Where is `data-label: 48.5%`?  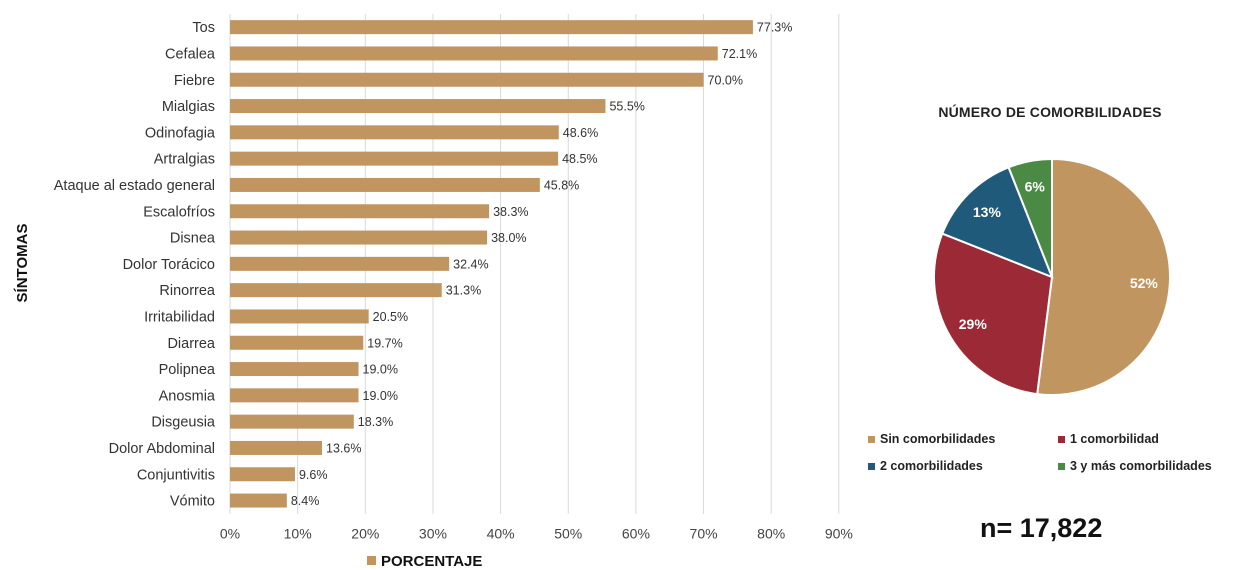
data-label: 48.5% is located at coordinates (579, 159).